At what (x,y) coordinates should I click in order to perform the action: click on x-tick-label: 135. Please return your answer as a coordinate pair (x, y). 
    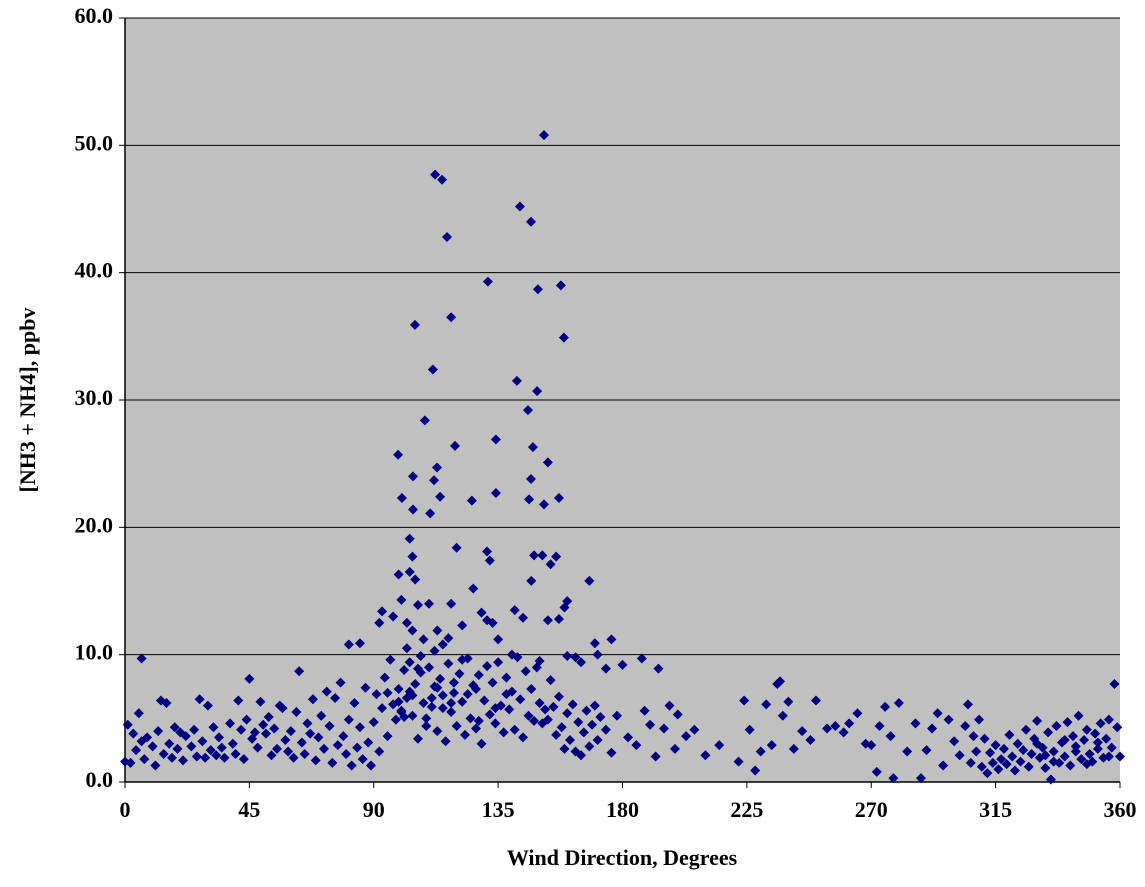
    Looking at the image, I should click on (498, 809).